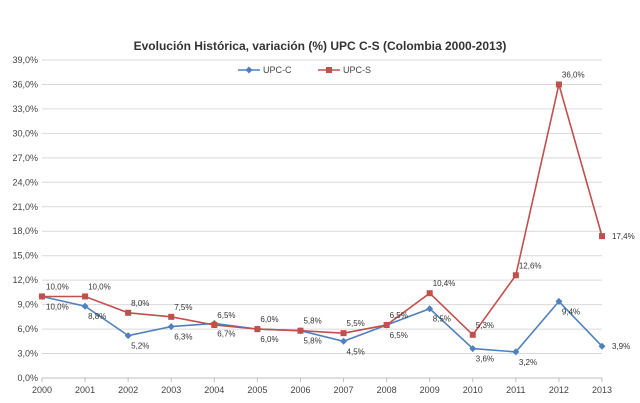 The width and height of the screenshot is (640, 403). What do you see at coordinates (571, 311) in the screenshot?
I see `data-label-upc-c: 9,4%` at bounding box center [571, 311].